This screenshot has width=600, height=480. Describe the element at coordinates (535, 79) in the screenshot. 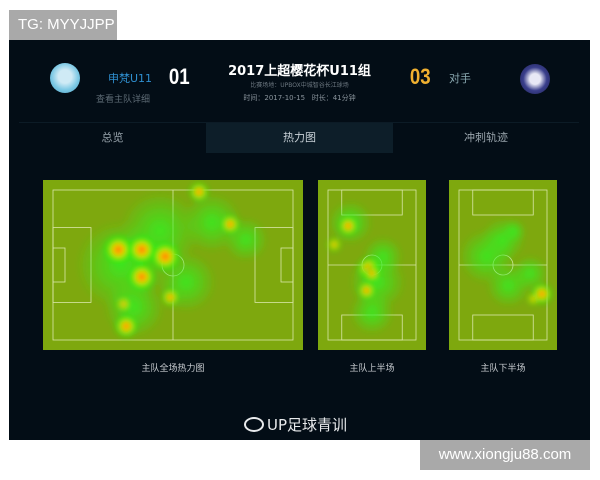

I see `dragon-crest-icon` at that location.